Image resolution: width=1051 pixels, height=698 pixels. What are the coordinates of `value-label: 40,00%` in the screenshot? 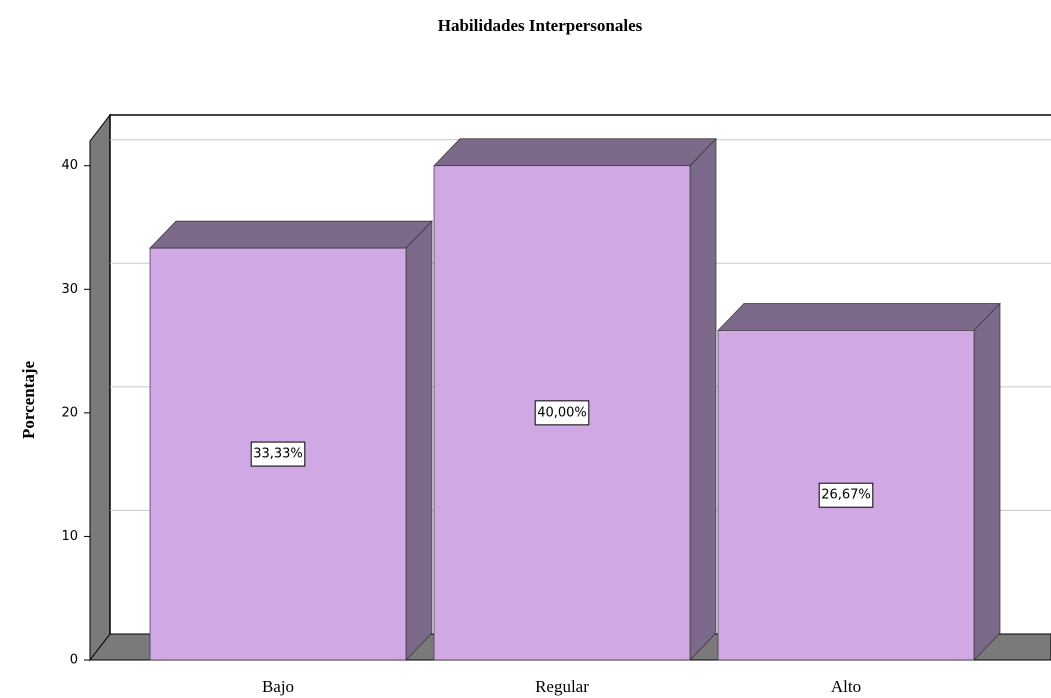 It's located at (562, 412).